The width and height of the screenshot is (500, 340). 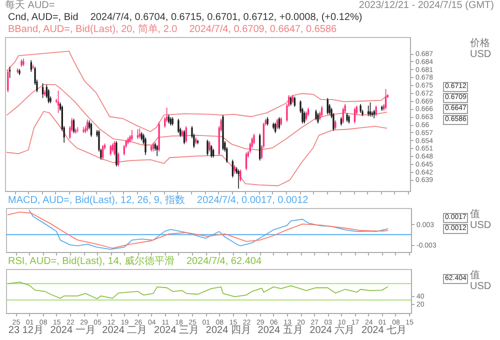 What do you see at coordinates (280, 331) in the screenshot?
I see `text: 2024 五月` at bounding box center [280, 331].